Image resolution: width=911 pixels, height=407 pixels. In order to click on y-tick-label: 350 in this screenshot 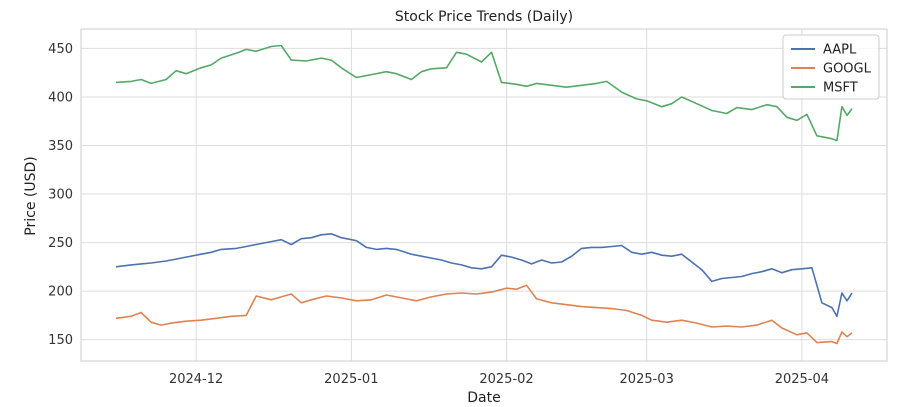, I will do `click(60, 146)`.